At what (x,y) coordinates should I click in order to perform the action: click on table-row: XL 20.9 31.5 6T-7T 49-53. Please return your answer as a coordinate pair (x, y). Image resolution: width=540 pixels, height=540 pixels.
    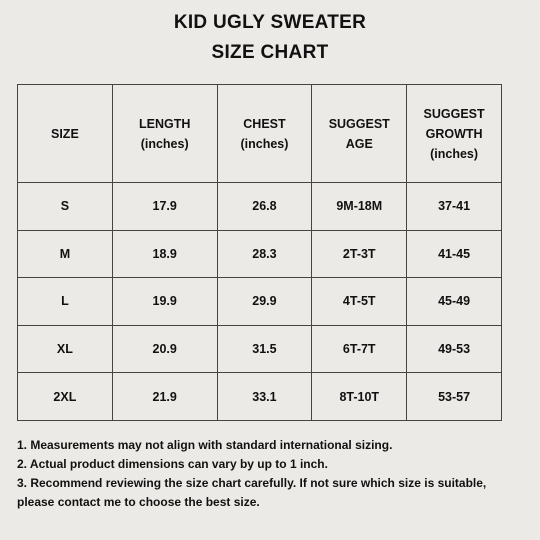
    Looking at the image, I should click on (259, 349).